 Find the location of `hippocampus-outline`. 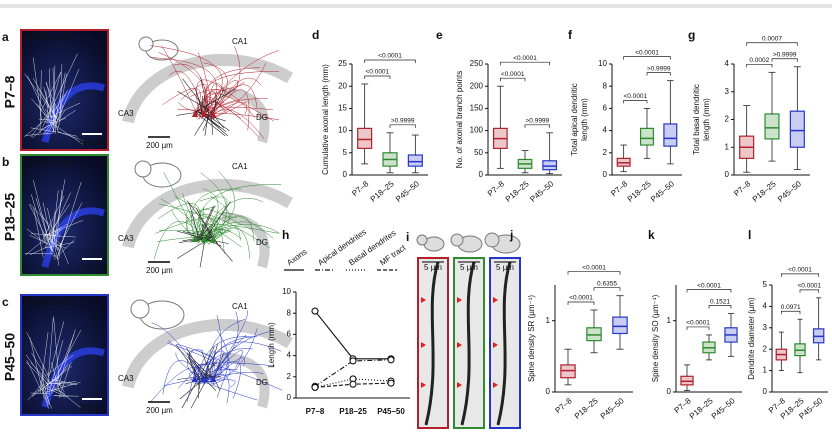

hippocampus-outline is located at coordinates (208, 353).